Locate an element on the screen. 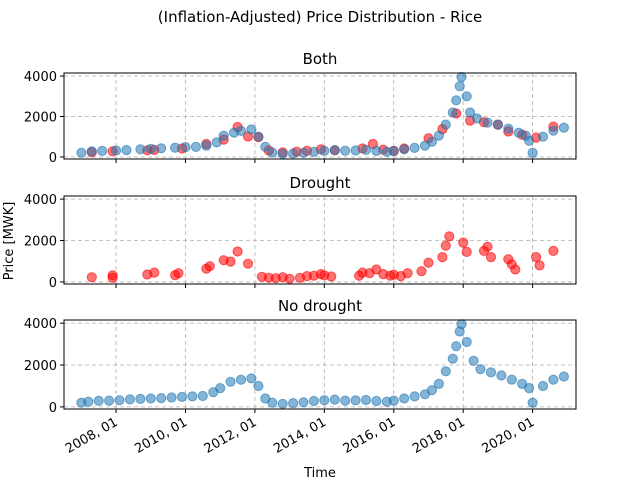 The width and height of the screenshot is (640, 480). panel-no-drought-points is located at coordinates (323, 364).